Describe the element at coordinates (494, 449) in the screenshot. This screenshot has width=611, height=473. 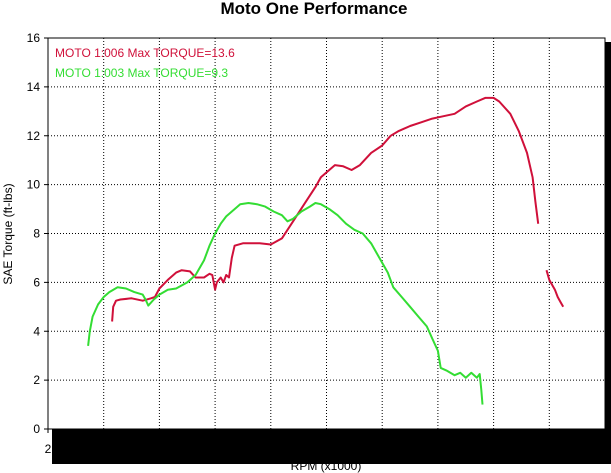
I see `x-tick-label: 10` at that location.